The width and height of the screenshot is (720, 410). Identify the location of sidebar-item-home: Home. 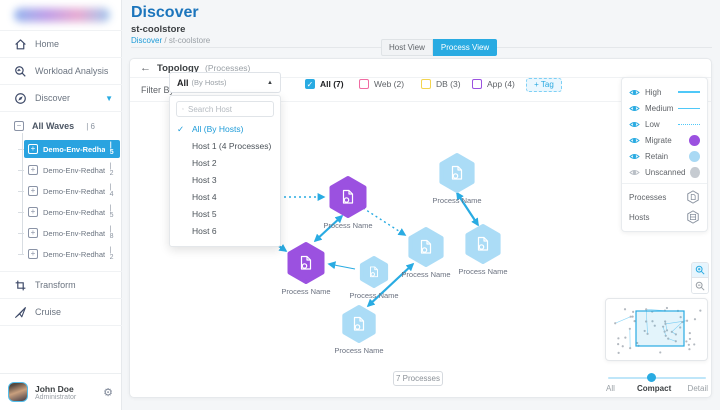
(60, 44).